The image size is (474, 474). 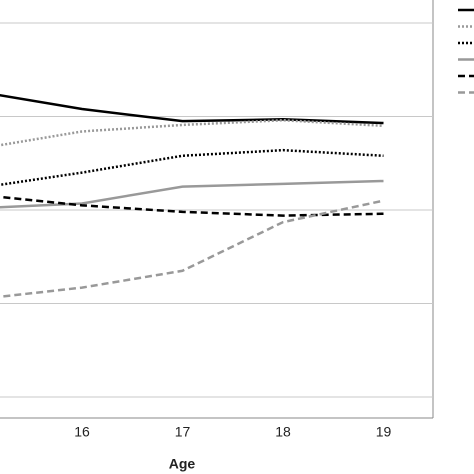 I want to click on x-tick-label: 19, so click(x=384, y=432).